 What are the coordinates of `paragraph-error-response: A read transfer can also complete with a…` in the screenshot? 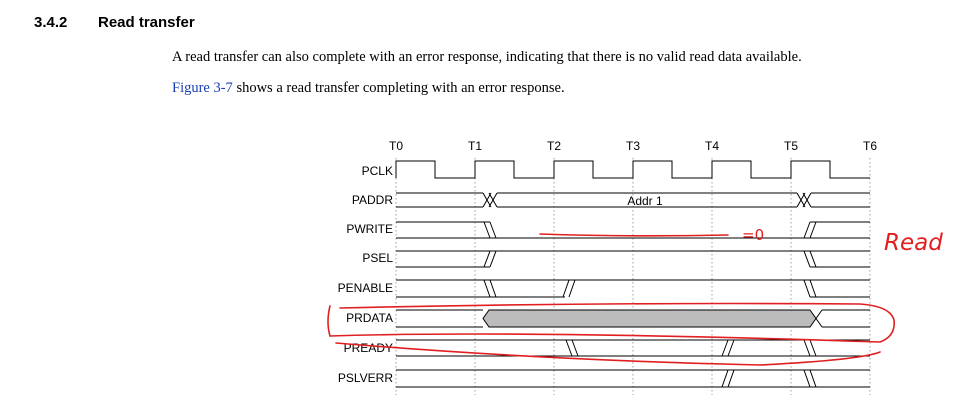 It's located at (487, 57).